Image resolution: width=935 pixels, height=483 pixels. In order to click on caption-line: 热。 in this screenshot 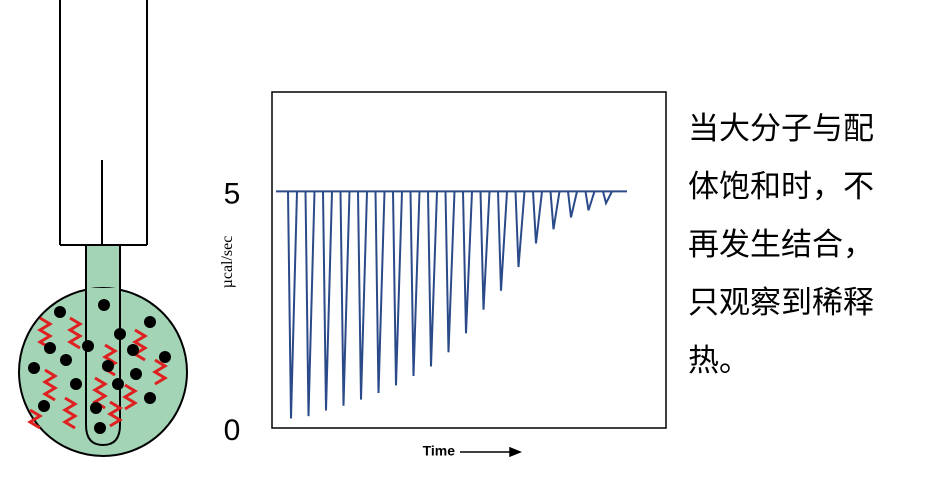, I will do `click(719, 361)`.